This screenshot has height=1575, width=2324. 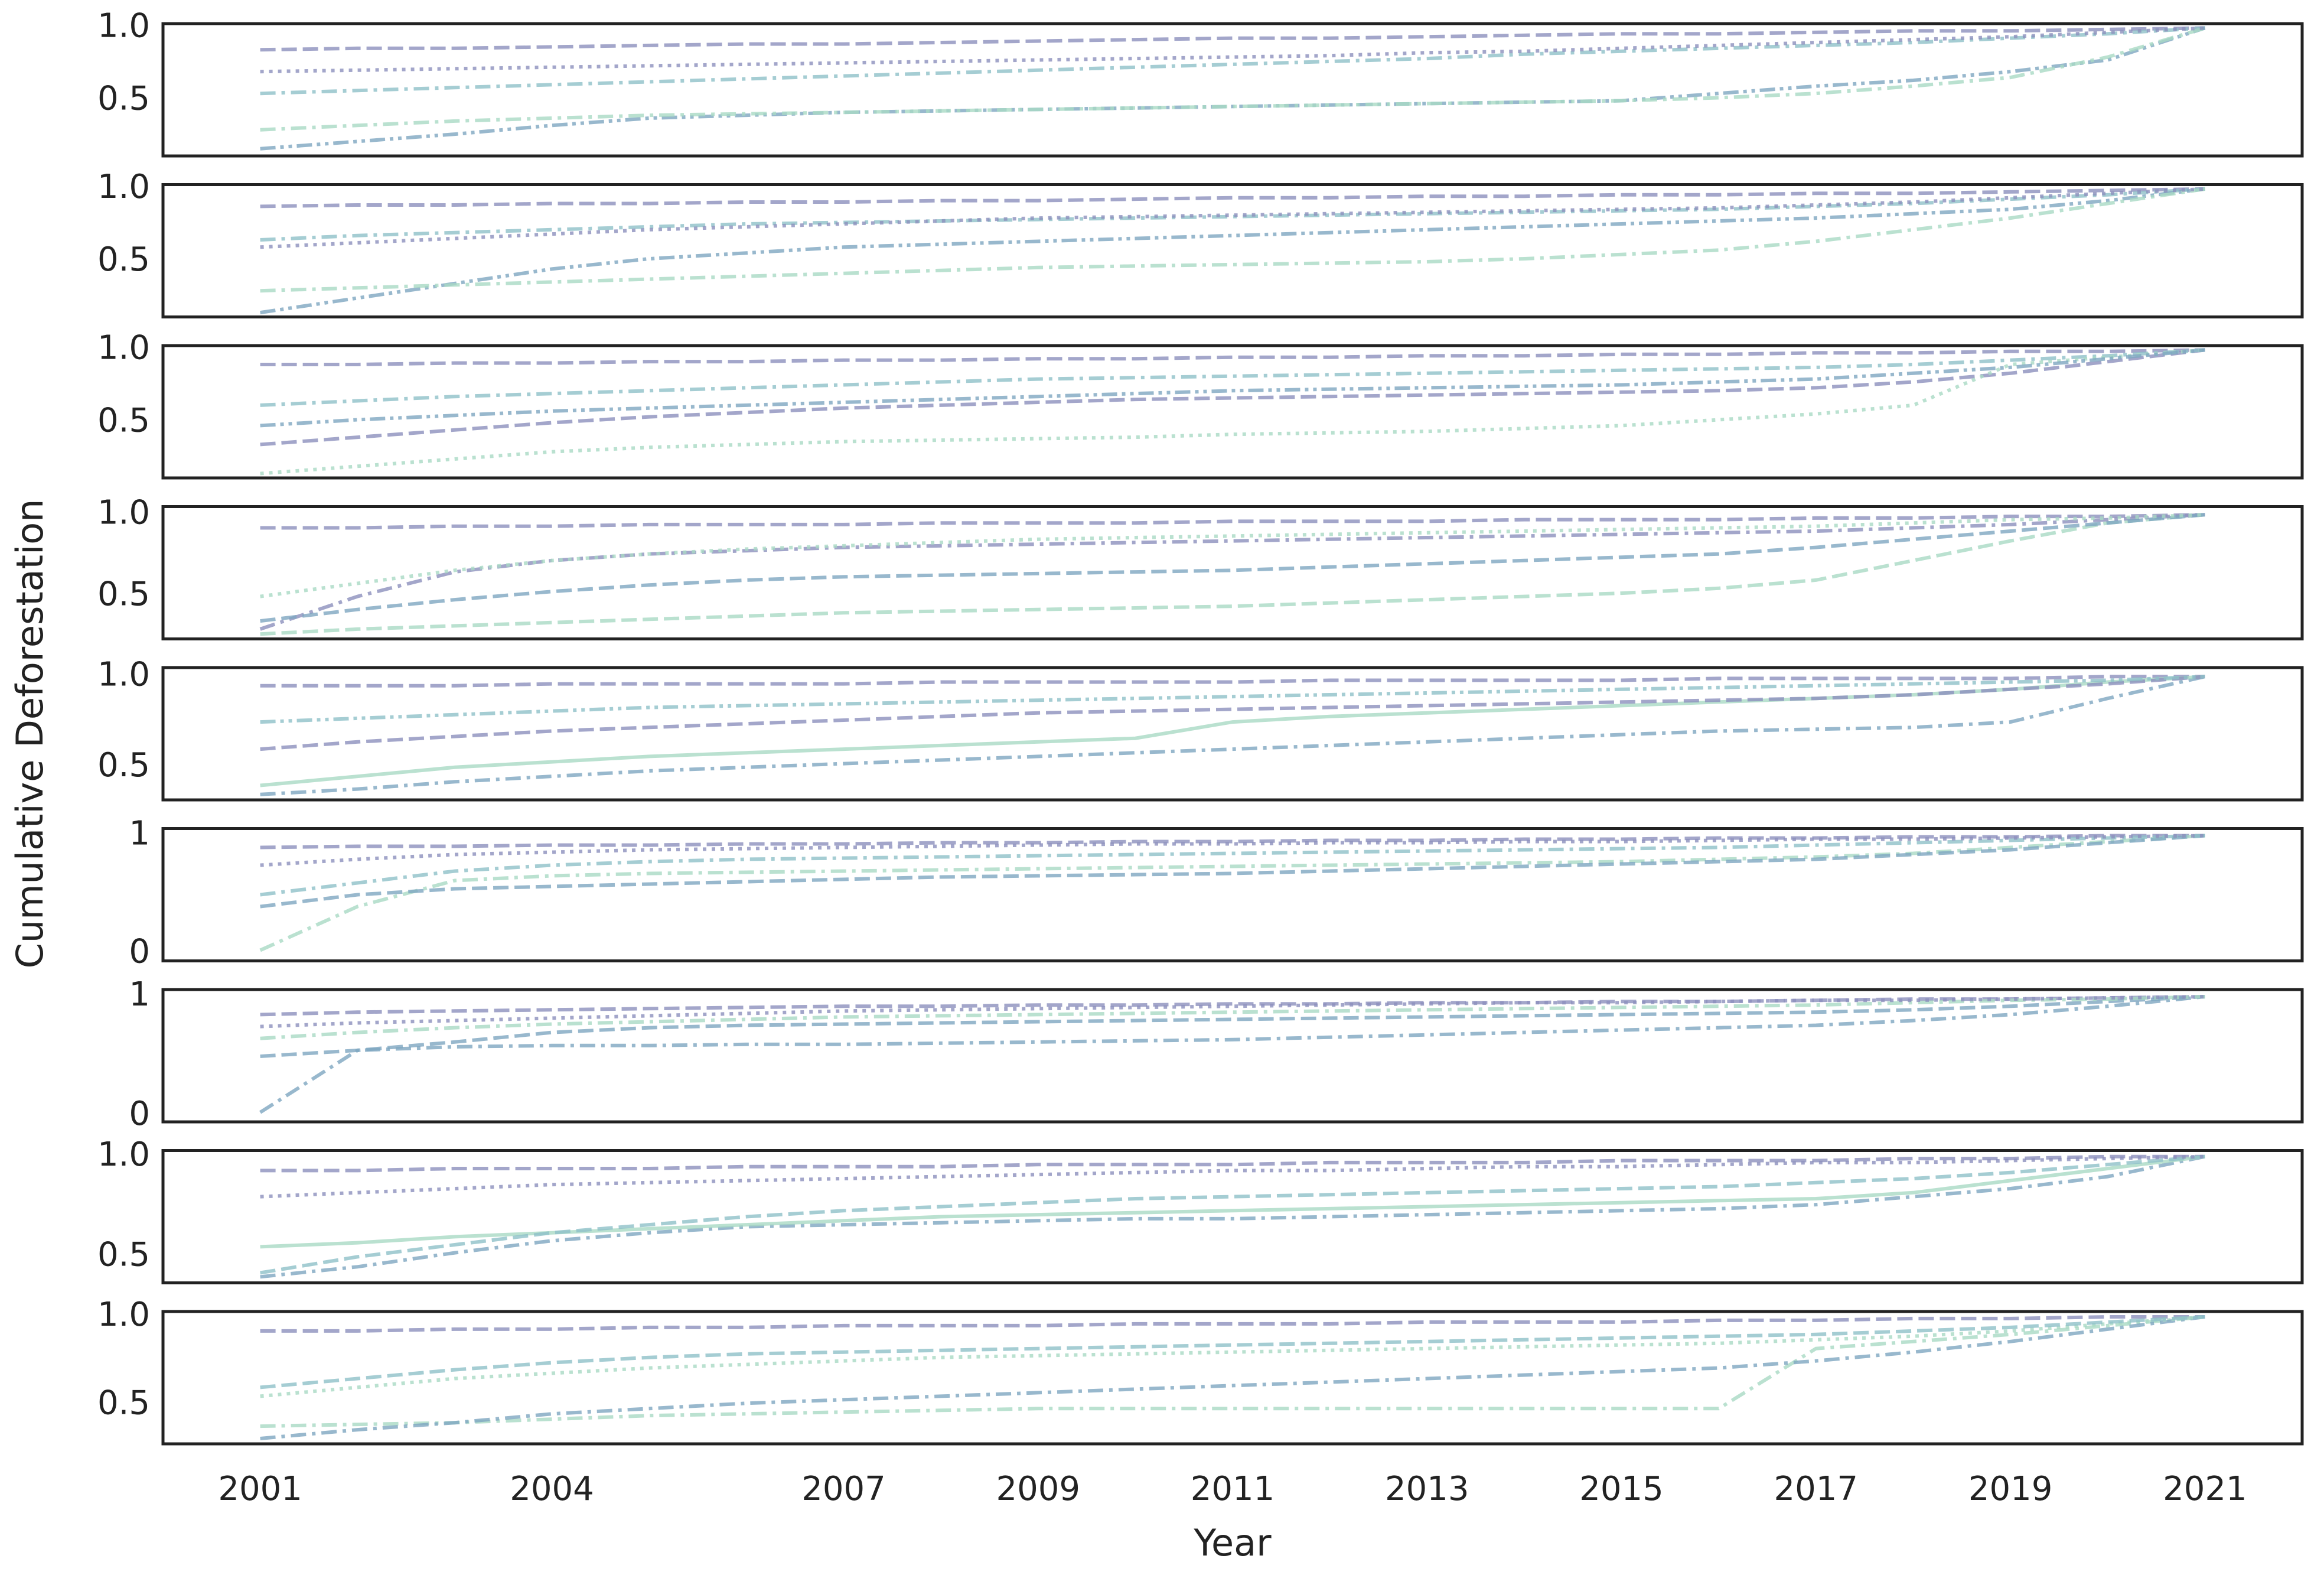 I want to click on x-tick-label: 2017, so click(x=1817, y=1489).